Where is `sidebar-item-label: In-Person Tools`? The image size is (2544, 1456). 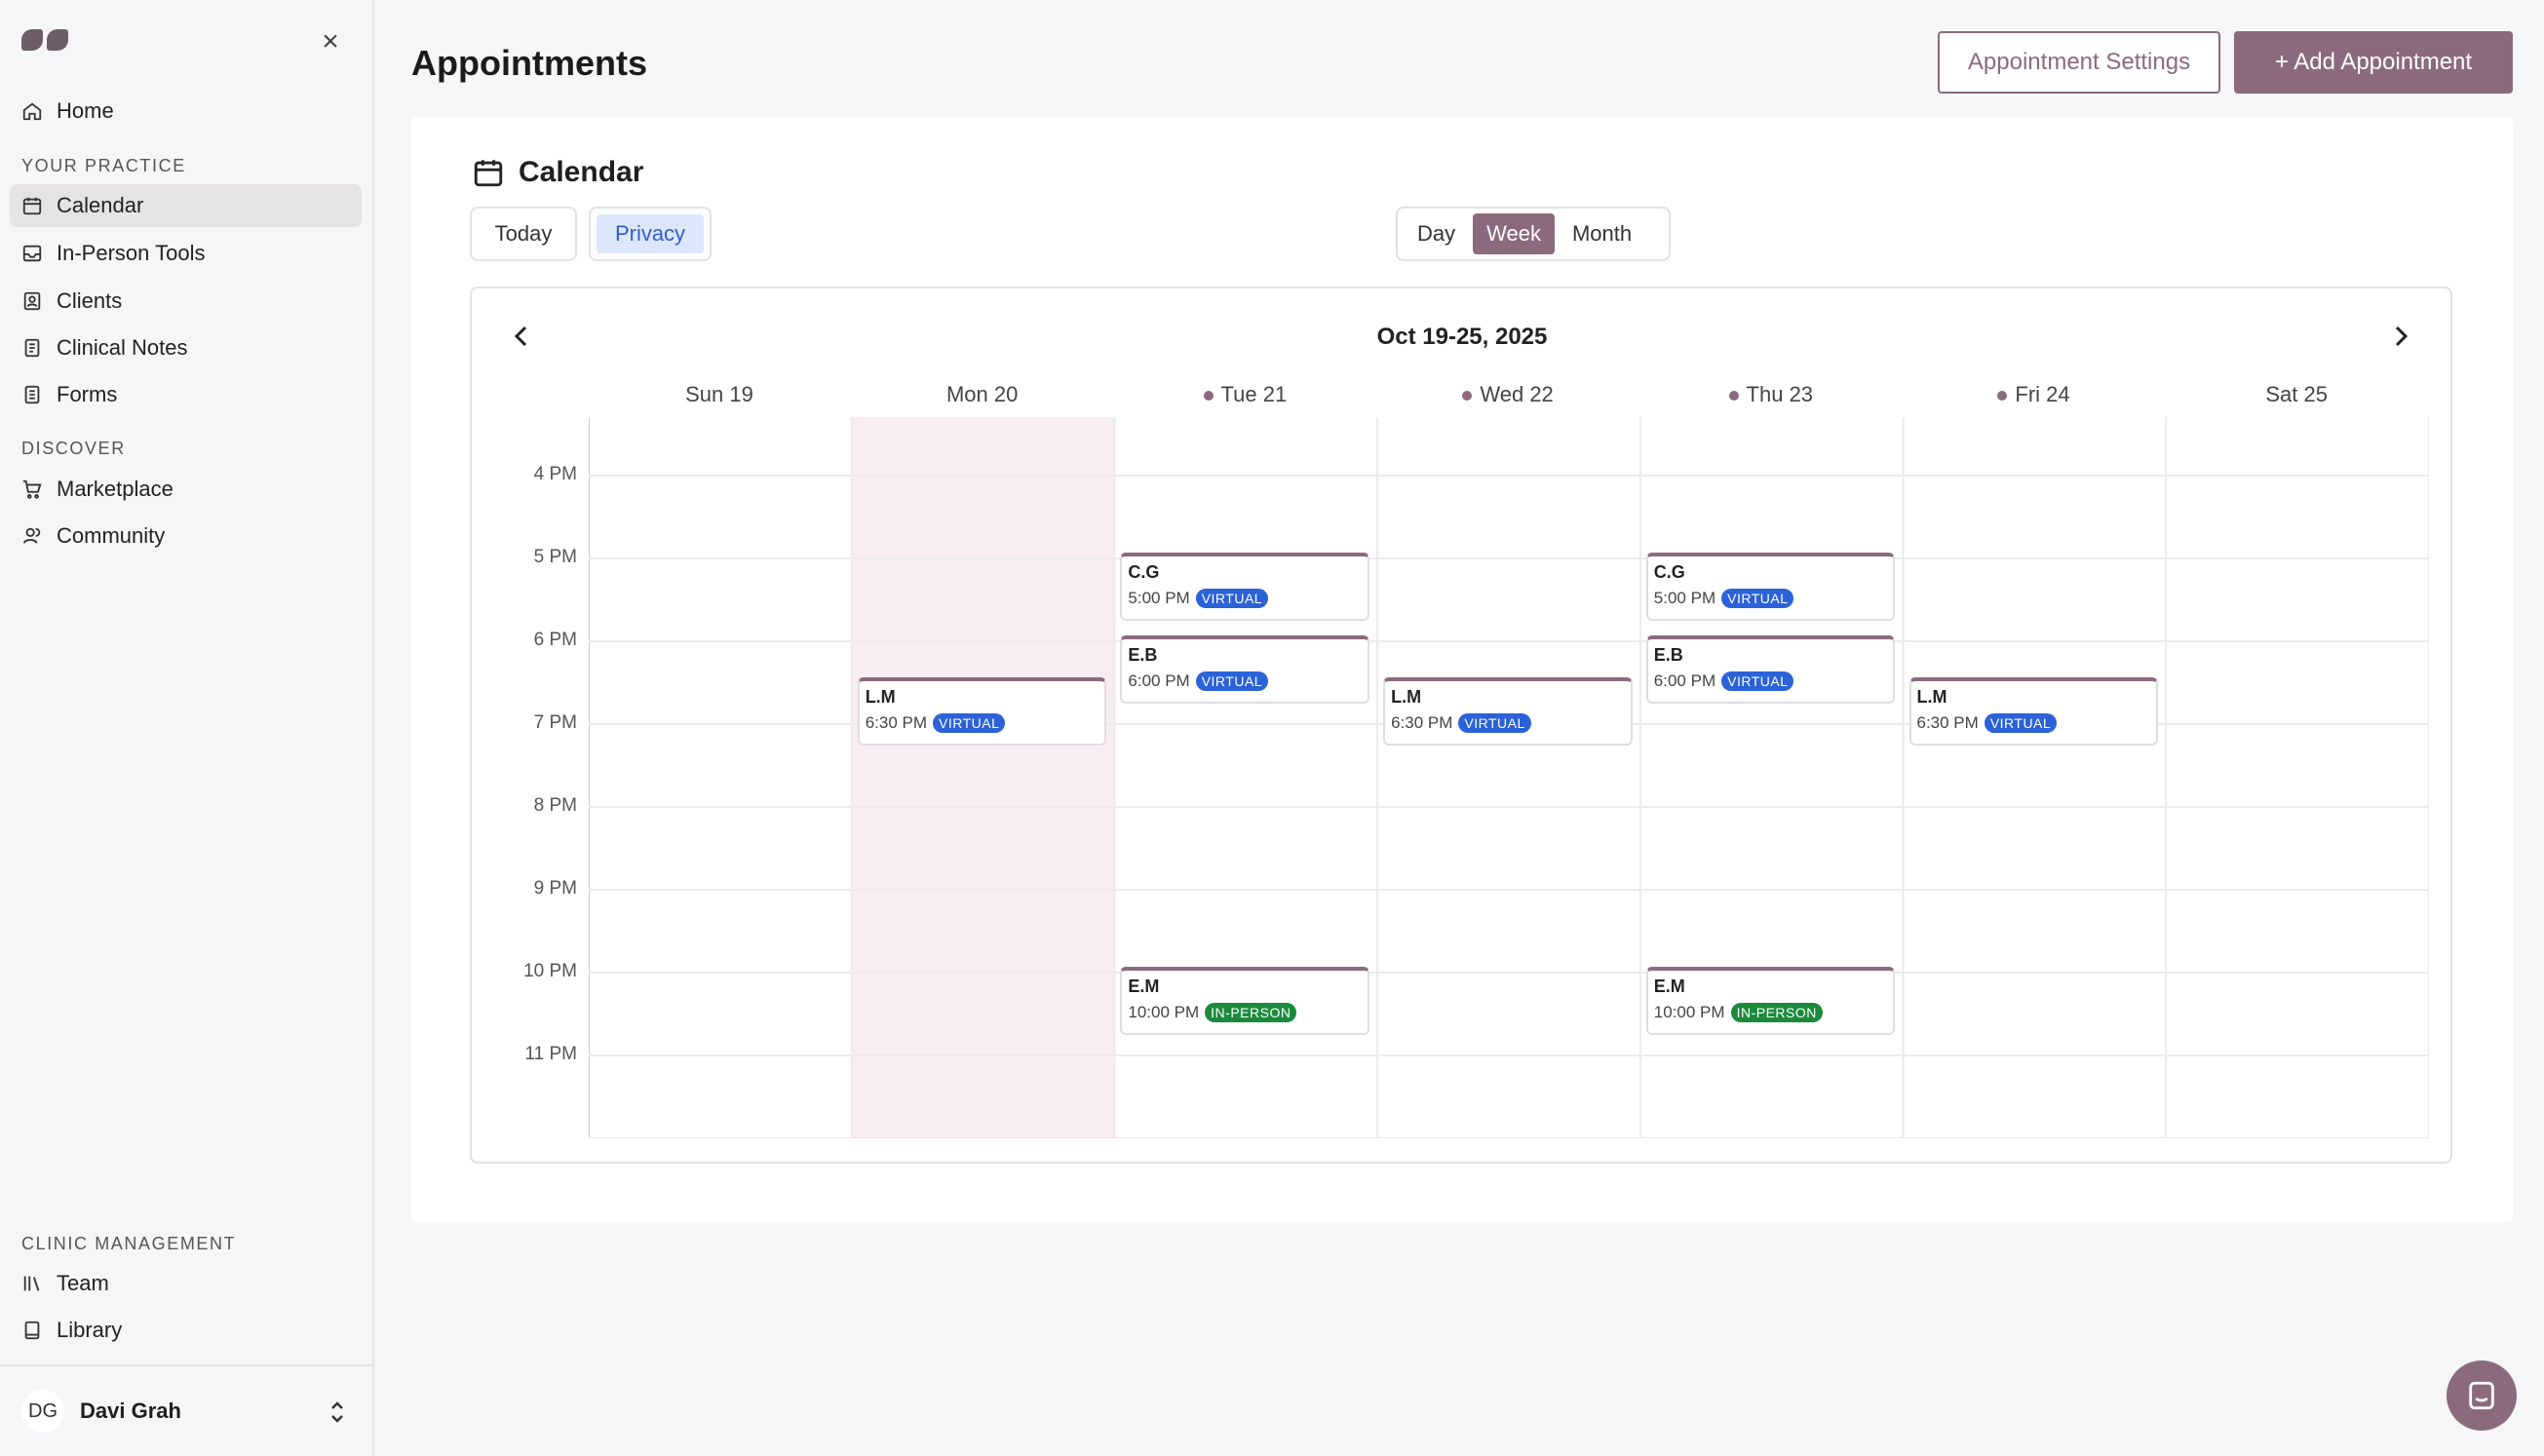
sidebar-item-label: In-Person Tools is located at coordinates (131, 253).